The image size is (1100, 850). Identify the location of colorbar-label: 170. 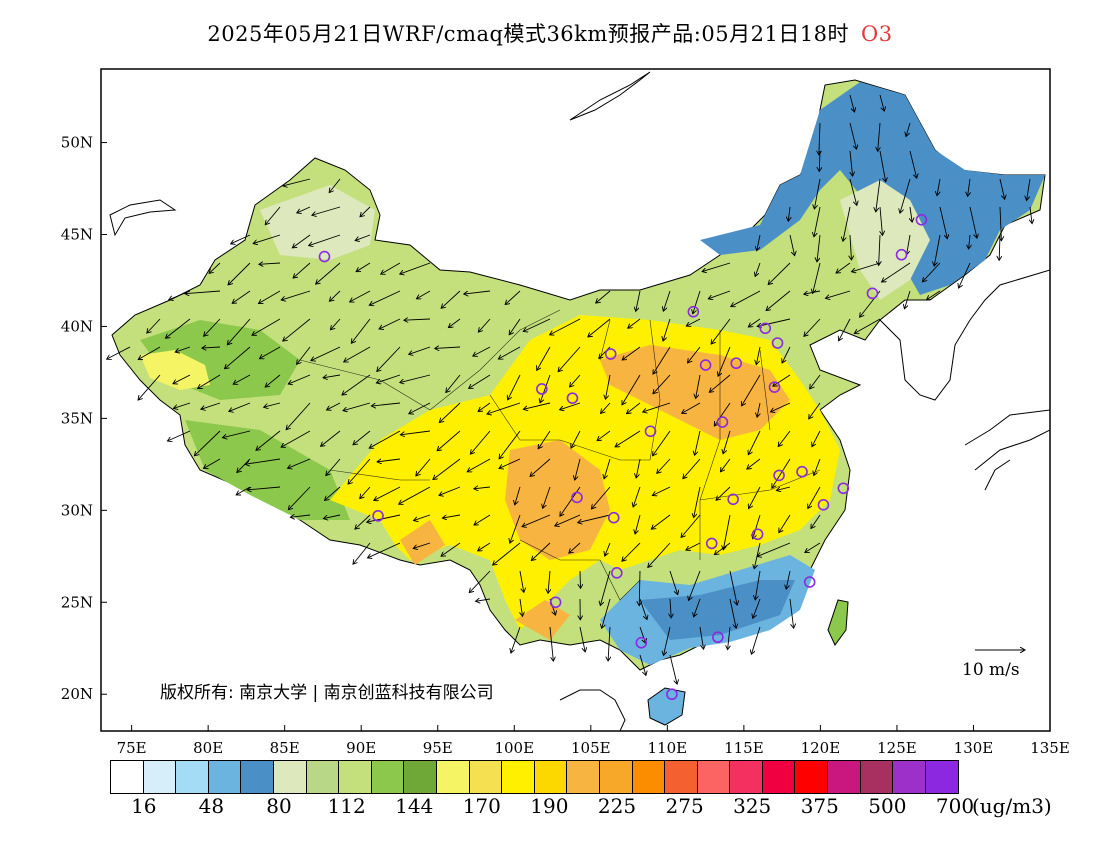
(481, 806).